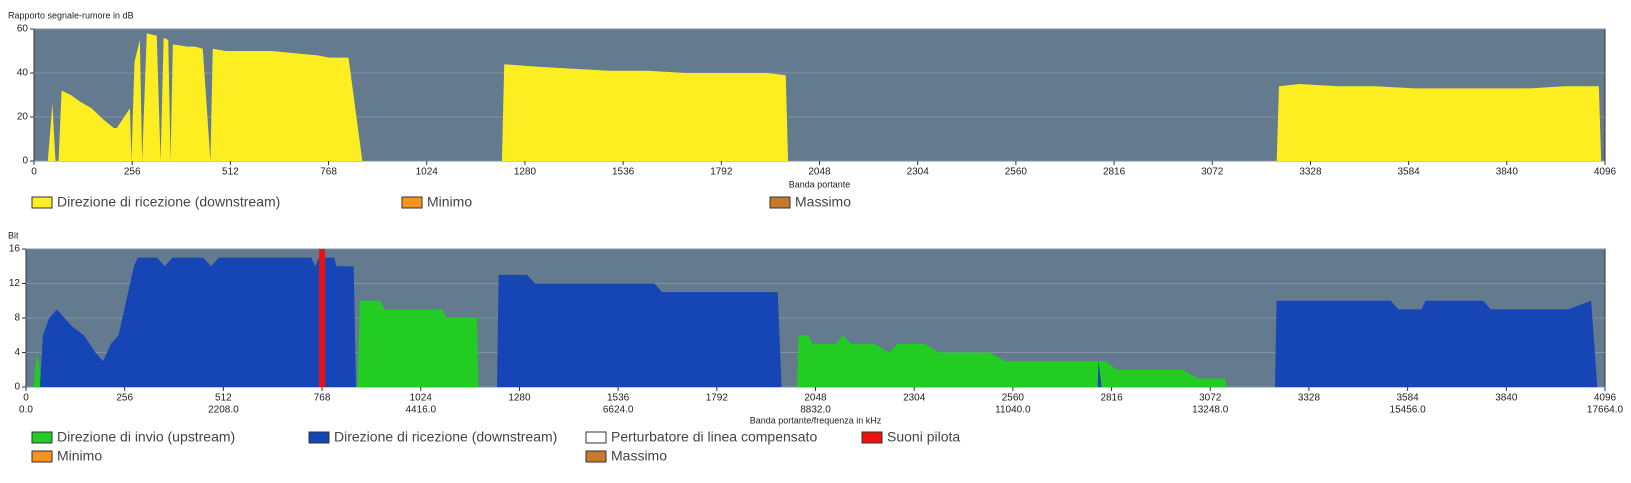 The width and height of the screenshot is (1631, 483). I want to click on y-tick-label: 60, so click(23, 29).